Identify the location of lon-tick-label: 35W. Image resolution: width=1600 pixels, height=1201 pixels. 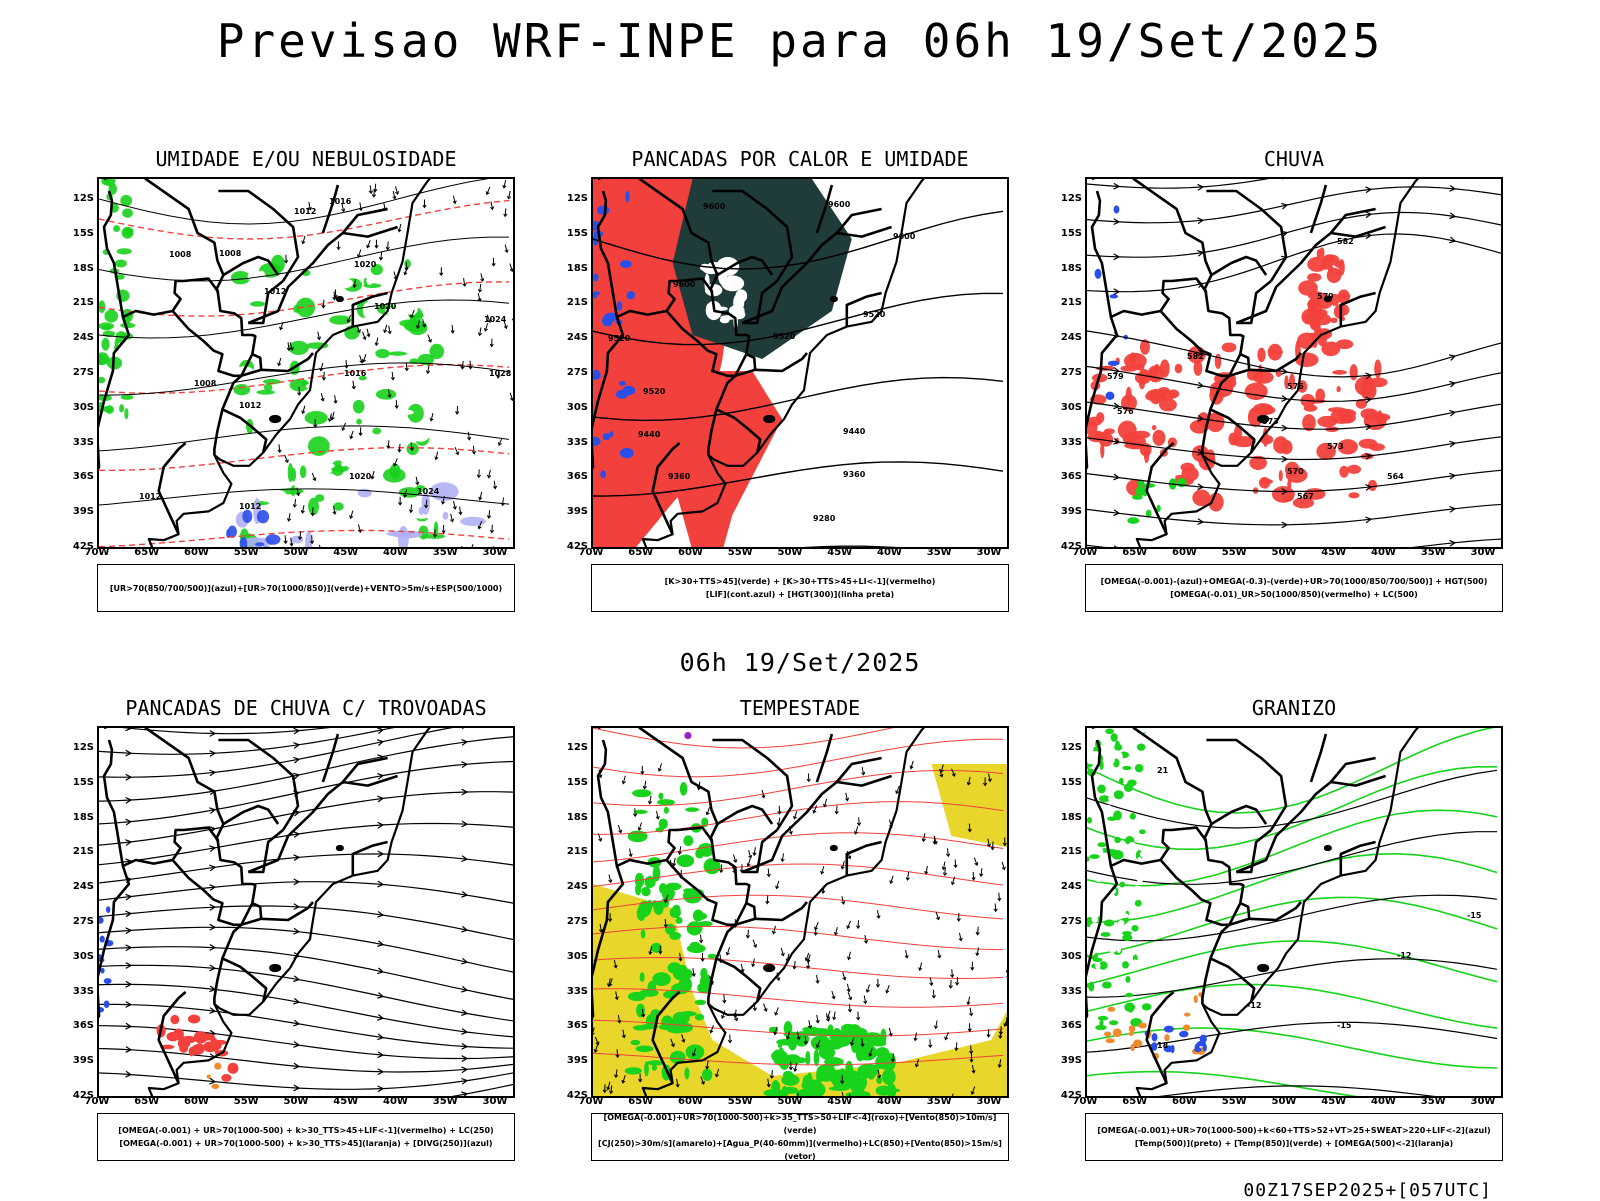
(1433, 1101).